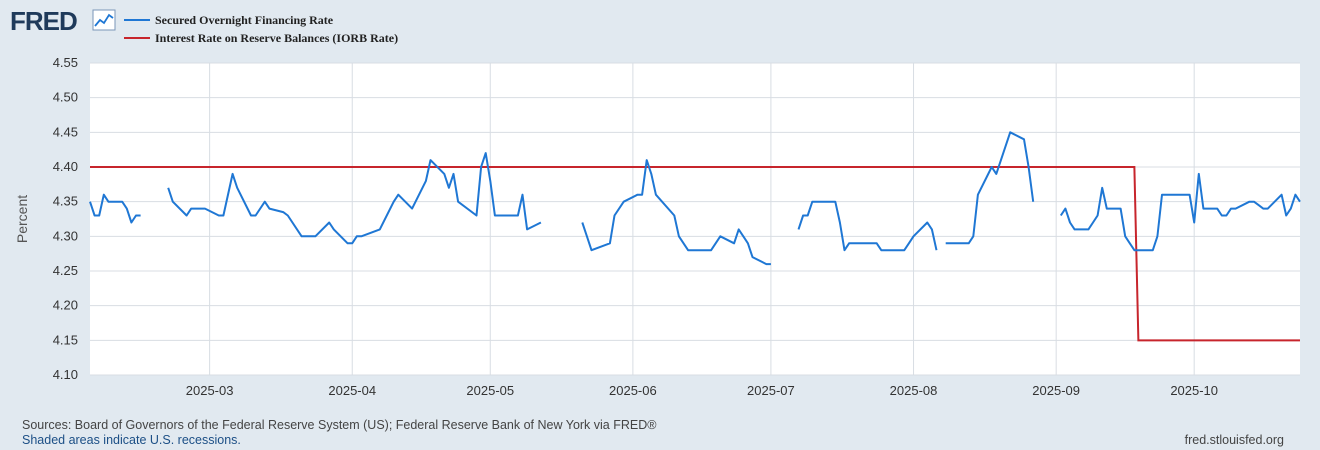 Image resolution: width=1320 pixels, height=450 pixels. Describe the element at coordinates (1234, 440) in the screenshot. I see `fred-url-link: fred.stlouisfed.org` at that location.